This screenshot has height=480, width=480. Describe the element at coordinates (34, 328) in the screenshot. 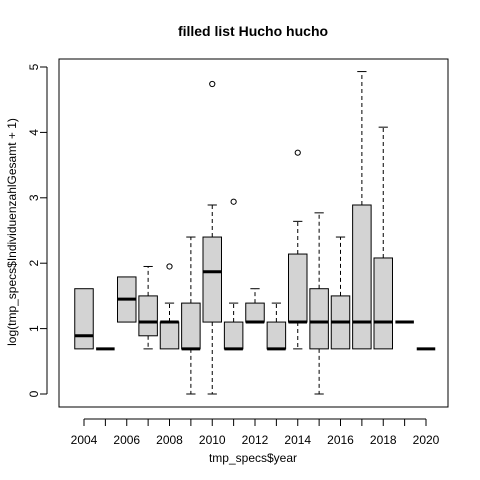

I see `y-tick-label: 1` at that location.